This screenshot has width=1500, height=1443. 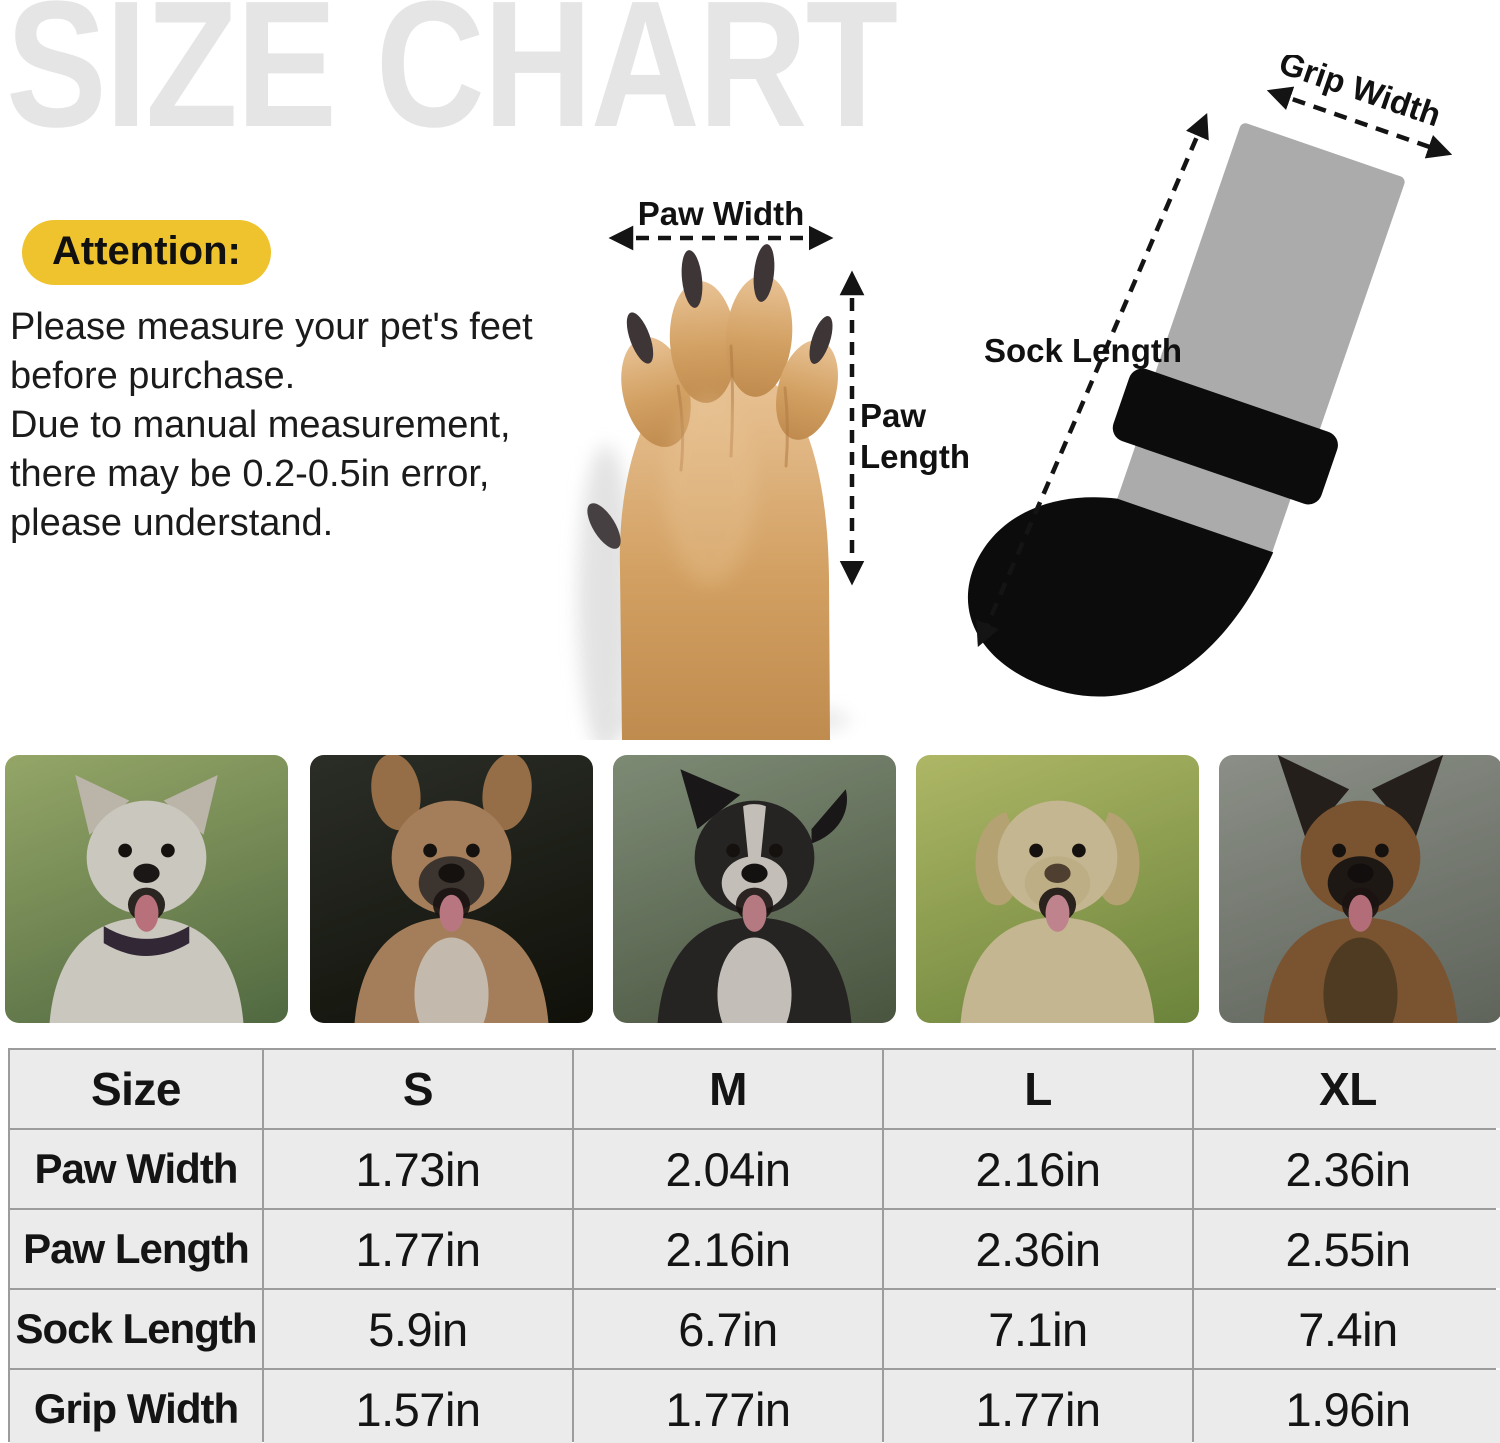 I want to click on cell-grip-width-m: 1.77in, so click(x=728, y=1406).